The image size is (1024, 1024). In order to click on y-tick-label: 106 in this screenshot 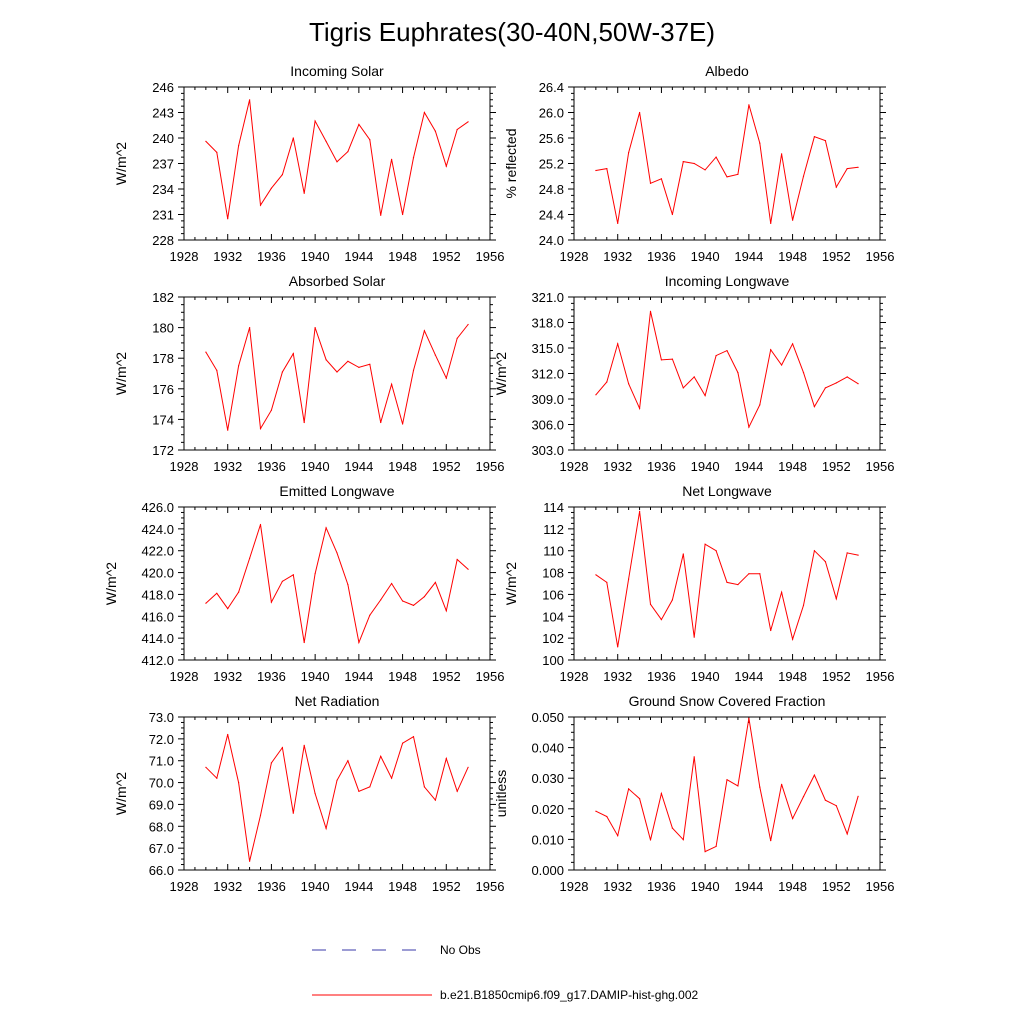, I will do `click(553, 594)`.